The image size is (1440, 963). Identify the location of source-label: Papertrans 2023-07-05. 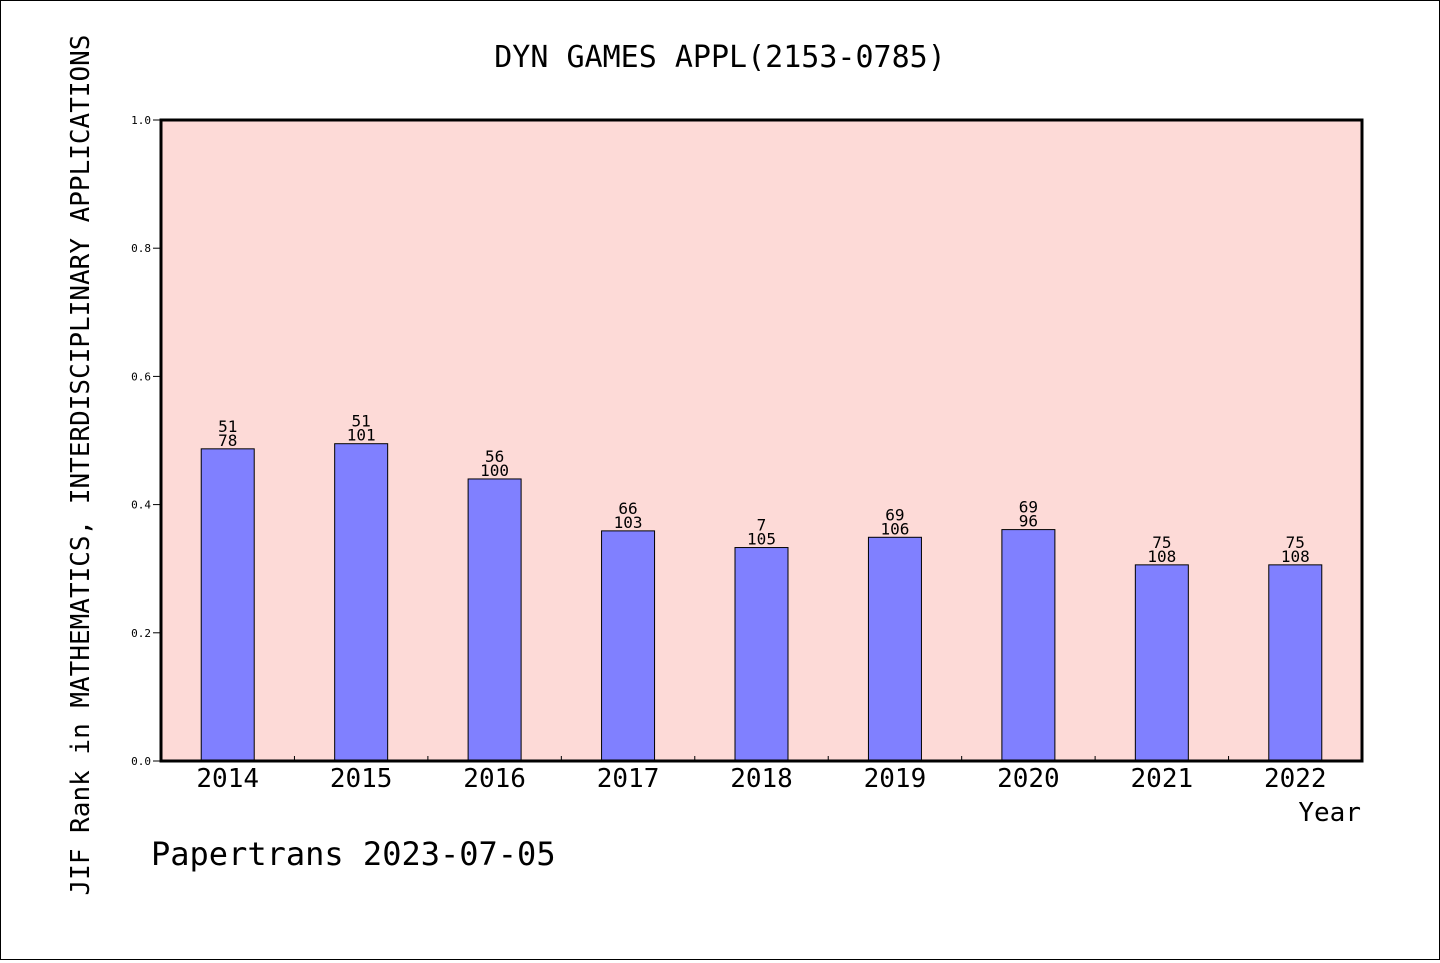
(353, 854).